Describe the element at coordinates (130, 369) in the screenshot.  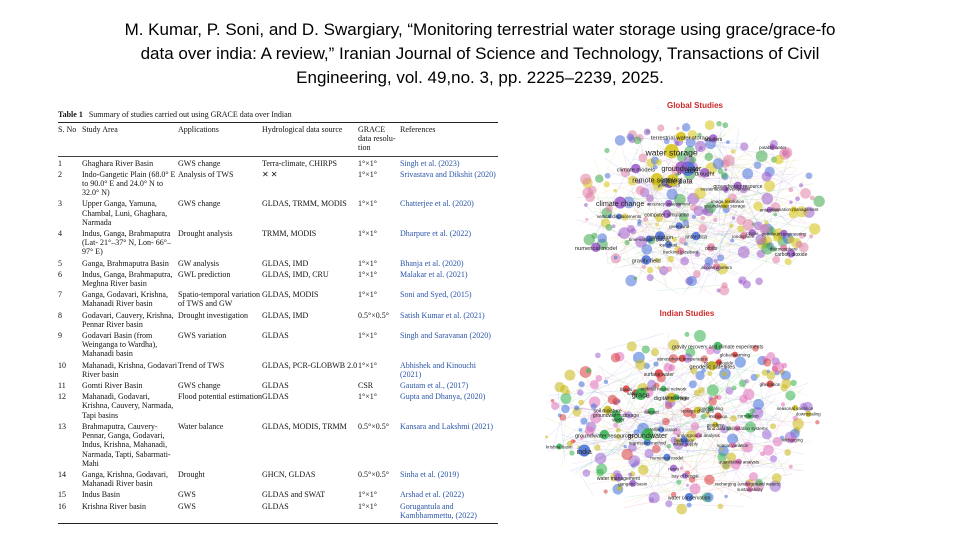
I see `cell-area: Mahanadi, Krishna, Godavari River basin` at that location.